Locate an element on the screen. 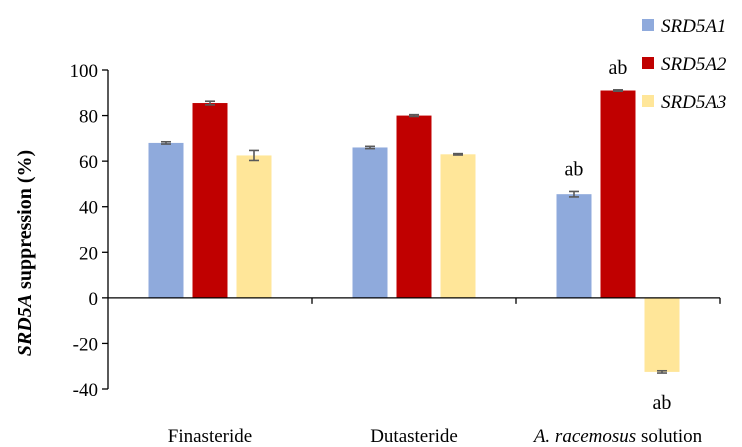 The image size is (742, 447). x-category-label: Dutasteride is located at coordinates (414, 436).